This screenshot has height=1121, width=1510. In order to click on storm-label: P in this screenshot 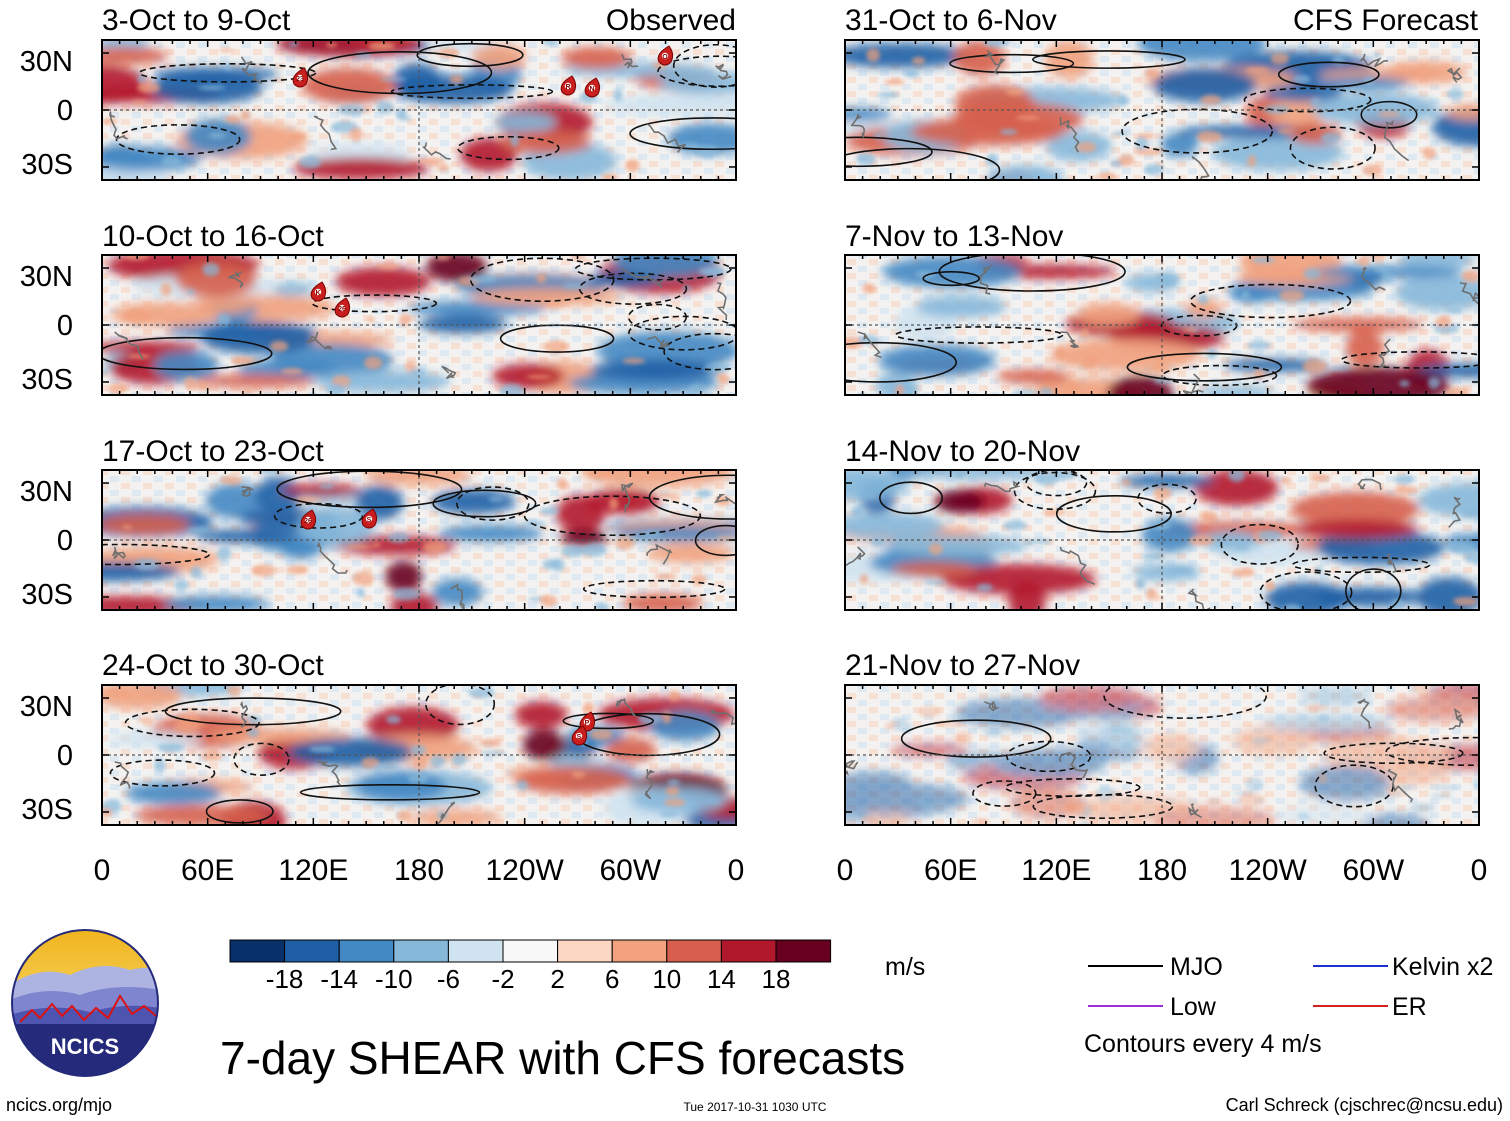, I will do `click(587, 723)`.